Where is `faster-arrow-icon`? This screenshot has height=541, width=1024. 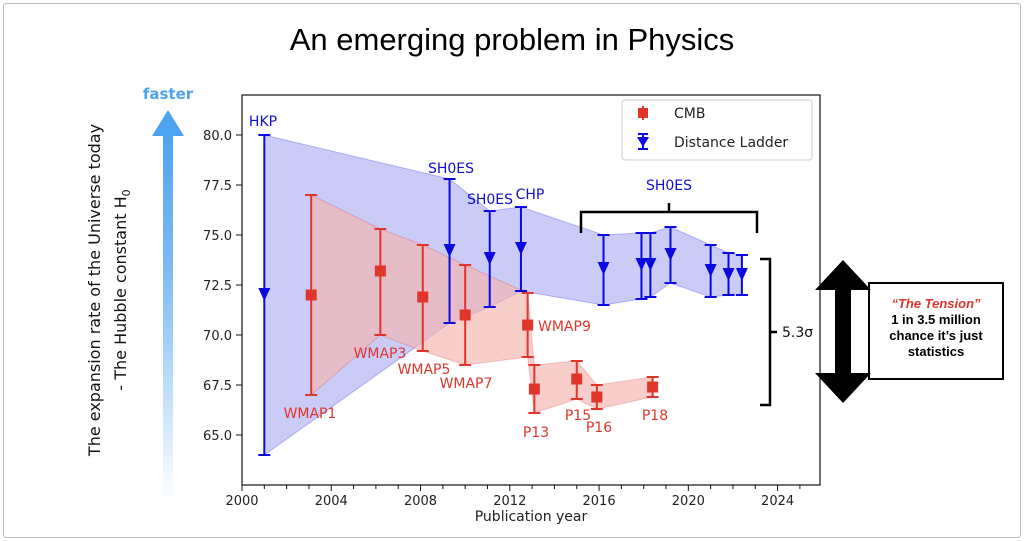
faster-arrow-icon is located at coordinates (168, 306).